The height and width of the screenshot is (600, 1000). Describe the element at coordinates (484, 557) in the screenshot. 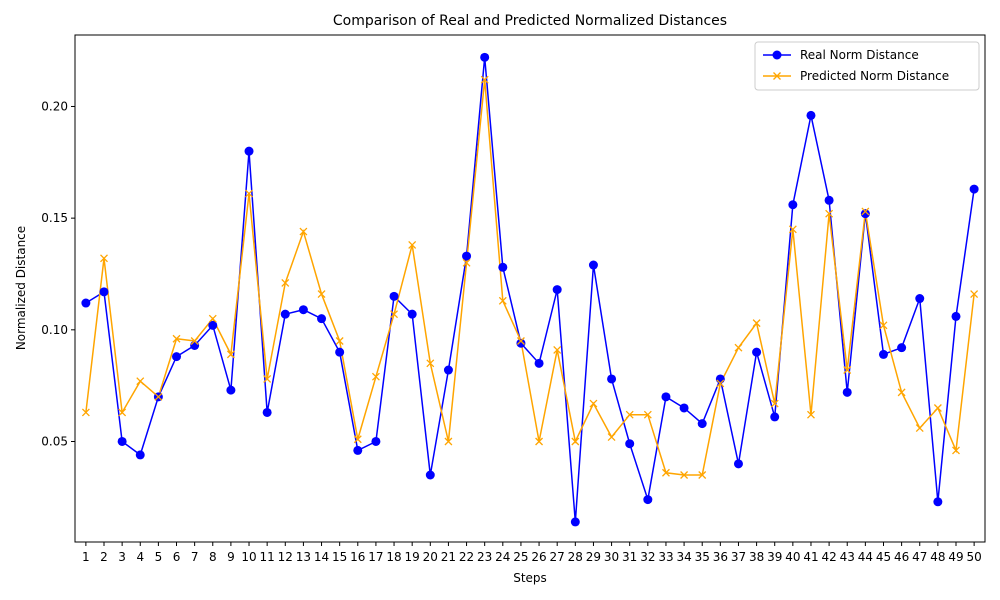

I see `x-tick-label: 23` at that location.